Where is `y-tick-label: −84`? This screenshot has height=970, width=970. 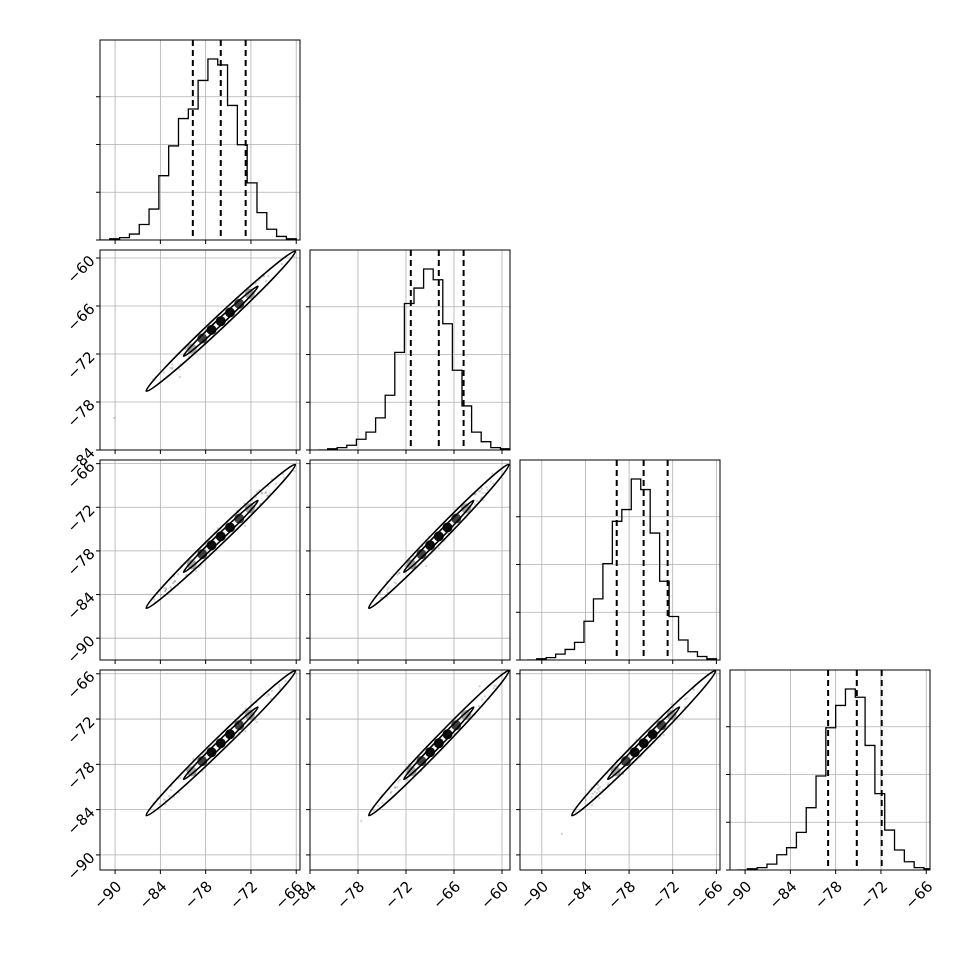
y-tick-label: −84 is located at coordinates (80, 605).